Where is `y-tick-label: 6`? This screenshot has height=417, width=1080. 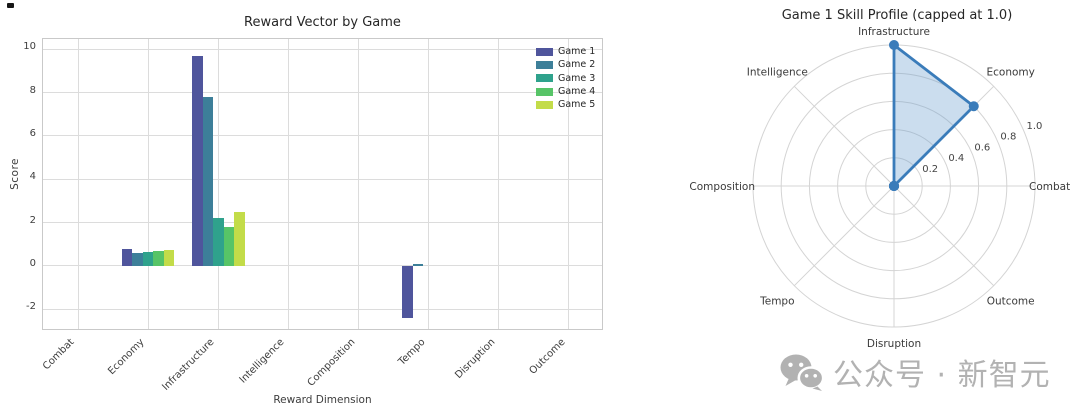
y-tick-label: 6 is located at coordinates (32, 133).